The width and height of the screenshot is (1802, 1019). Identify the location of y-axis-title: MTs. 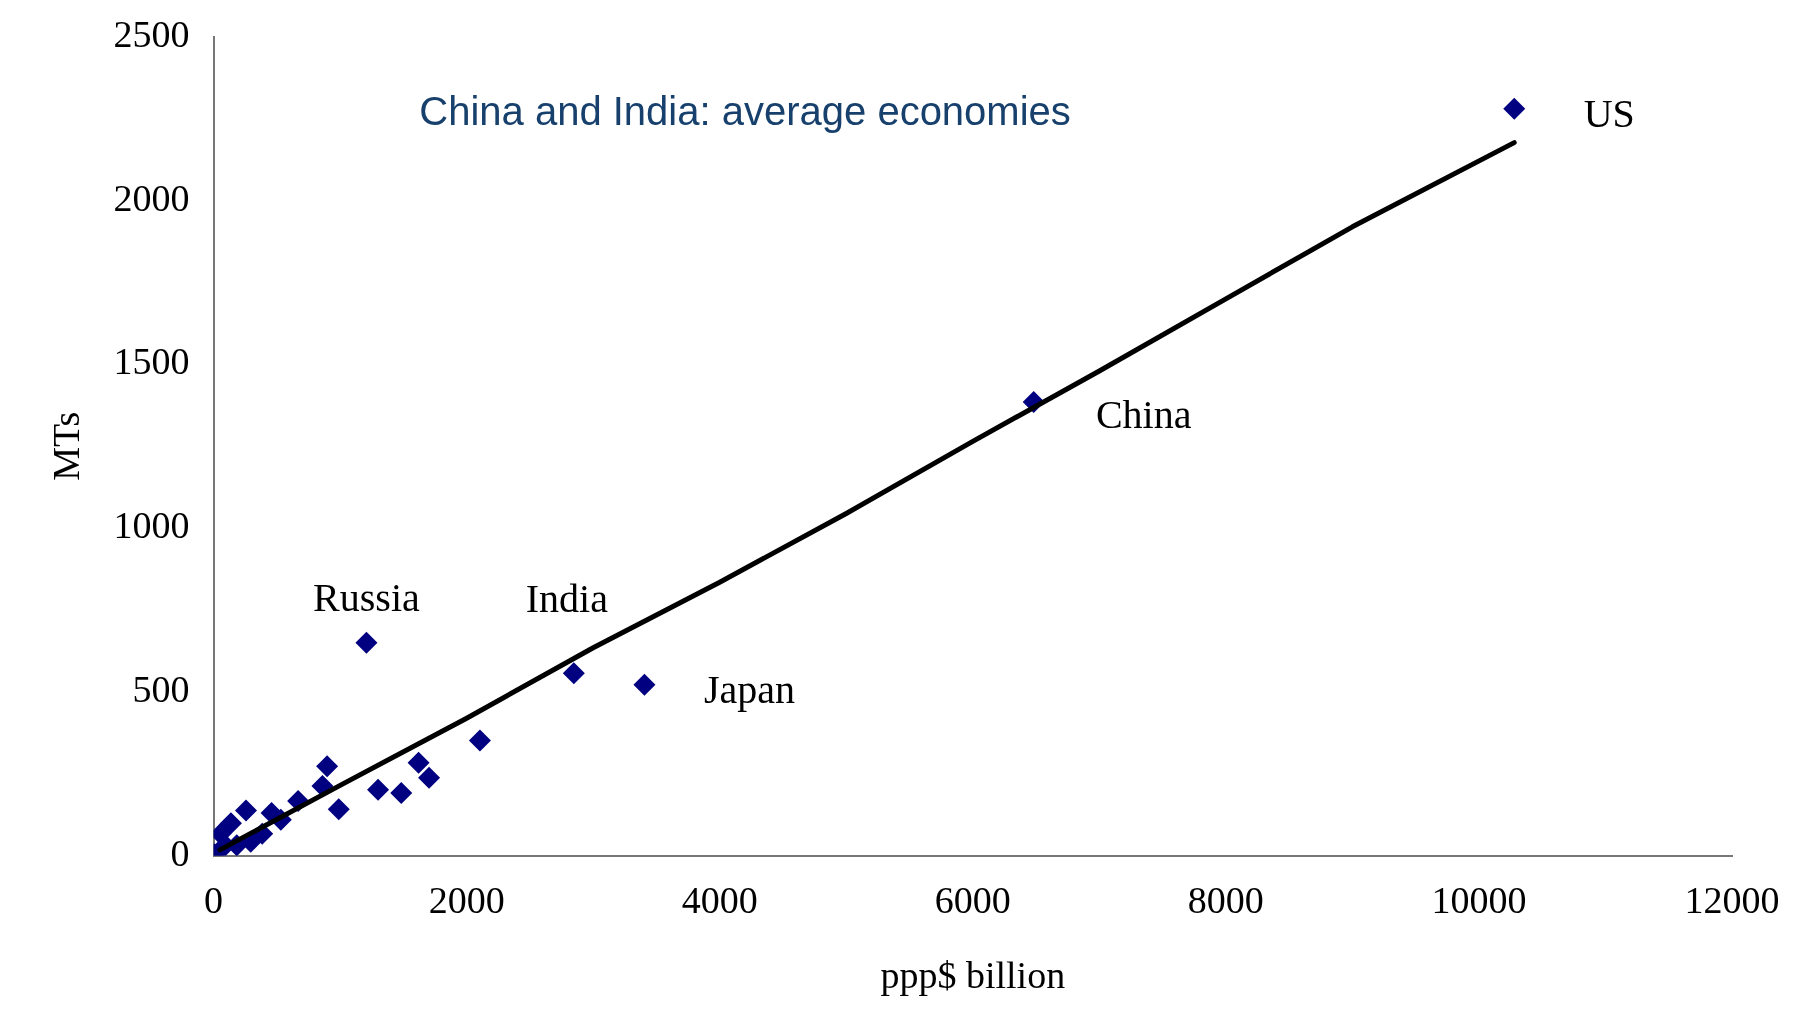
(65, 446).